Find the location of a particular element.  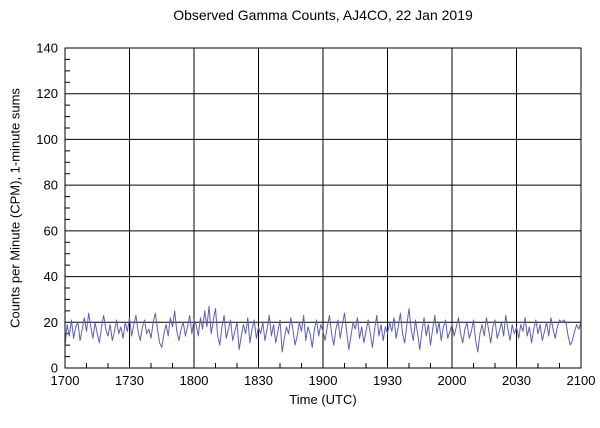

x-tick-label: 1900 is located at coordinates (323, 380).